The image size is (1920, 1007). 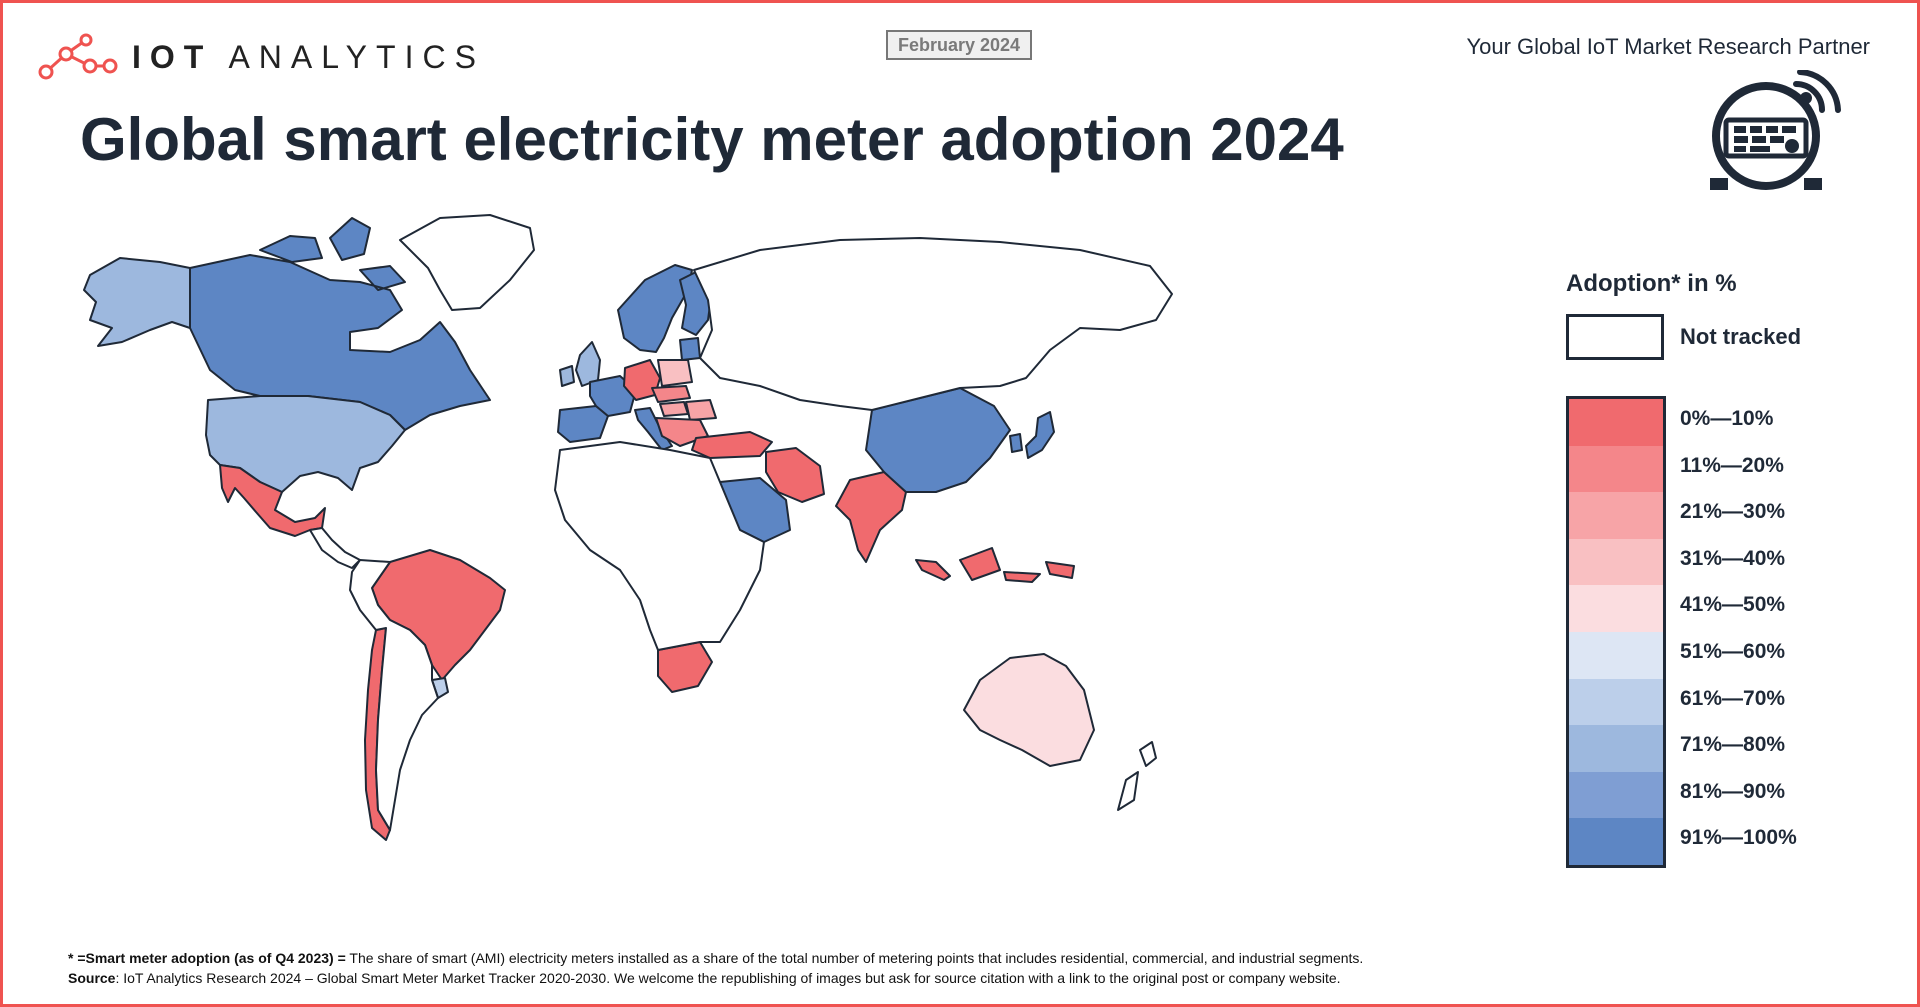 I want to click on legend-bin-label: 51%—60%, so click(x=1733, y=651).